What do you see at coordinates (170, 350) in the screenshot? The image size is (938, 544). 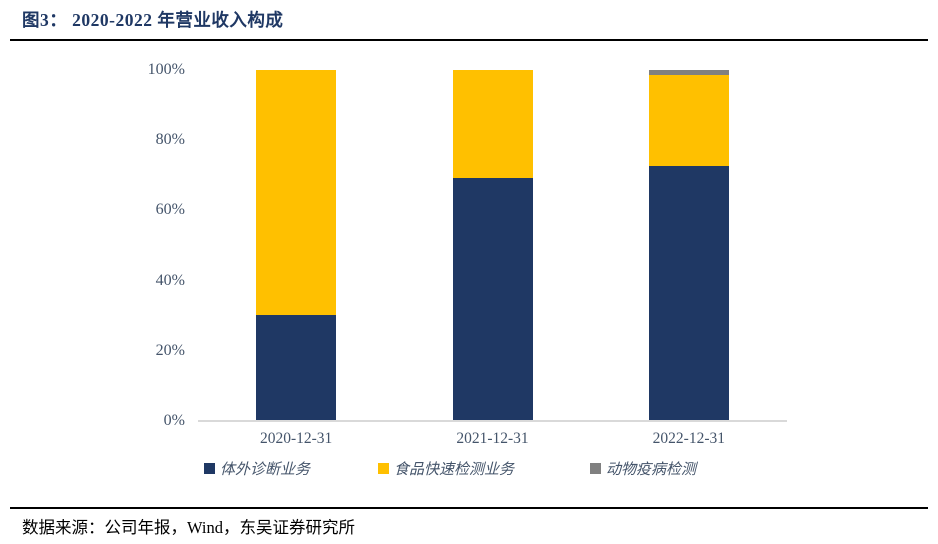 I see `y-tick-label: 20%` at bounding box center [170, 350].